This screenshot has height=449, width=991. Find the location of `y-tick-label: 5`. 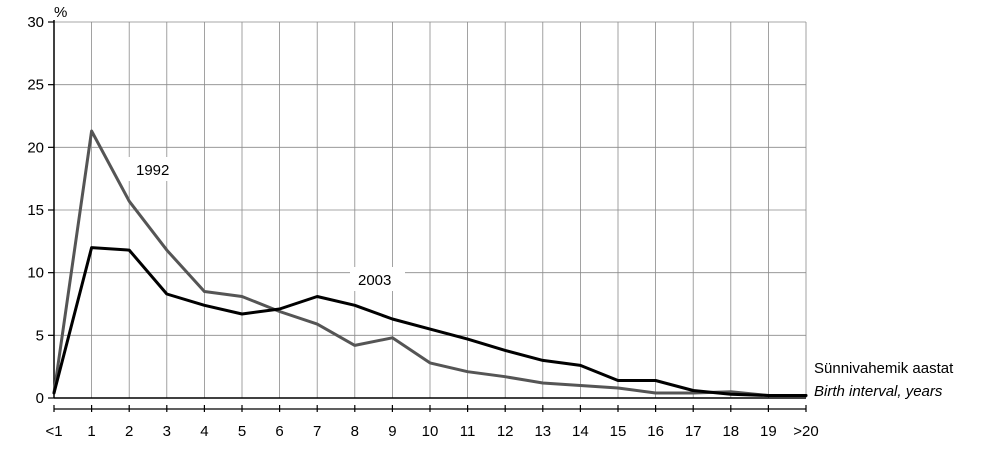

y-tick-label: 5 is located at coordinates (40, 335).